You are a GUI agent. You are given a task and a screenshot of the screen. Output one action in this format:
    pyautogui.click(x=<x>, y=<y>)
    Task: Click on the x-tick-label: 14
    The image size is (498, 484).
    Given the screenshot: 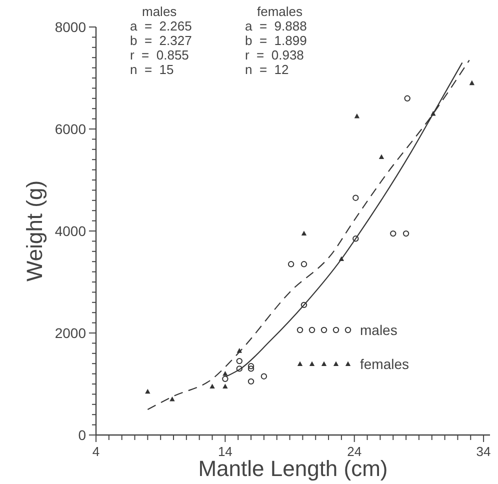 What is the action you would take?
    pyautogui.click(x=225, y=451)
    